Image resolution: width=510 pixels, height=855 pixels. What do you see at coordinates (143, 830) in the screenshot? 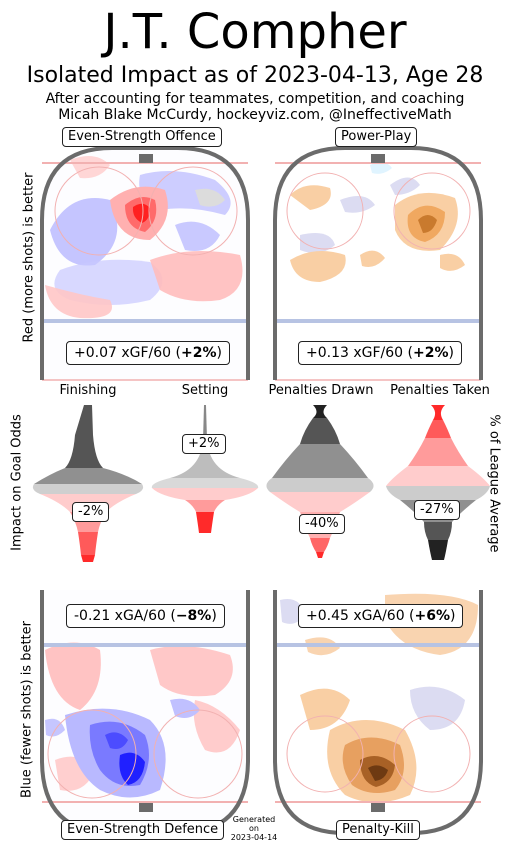
I see `panel-title-es-defence: Even-Strength Defence` at bounding box center [143, 830].